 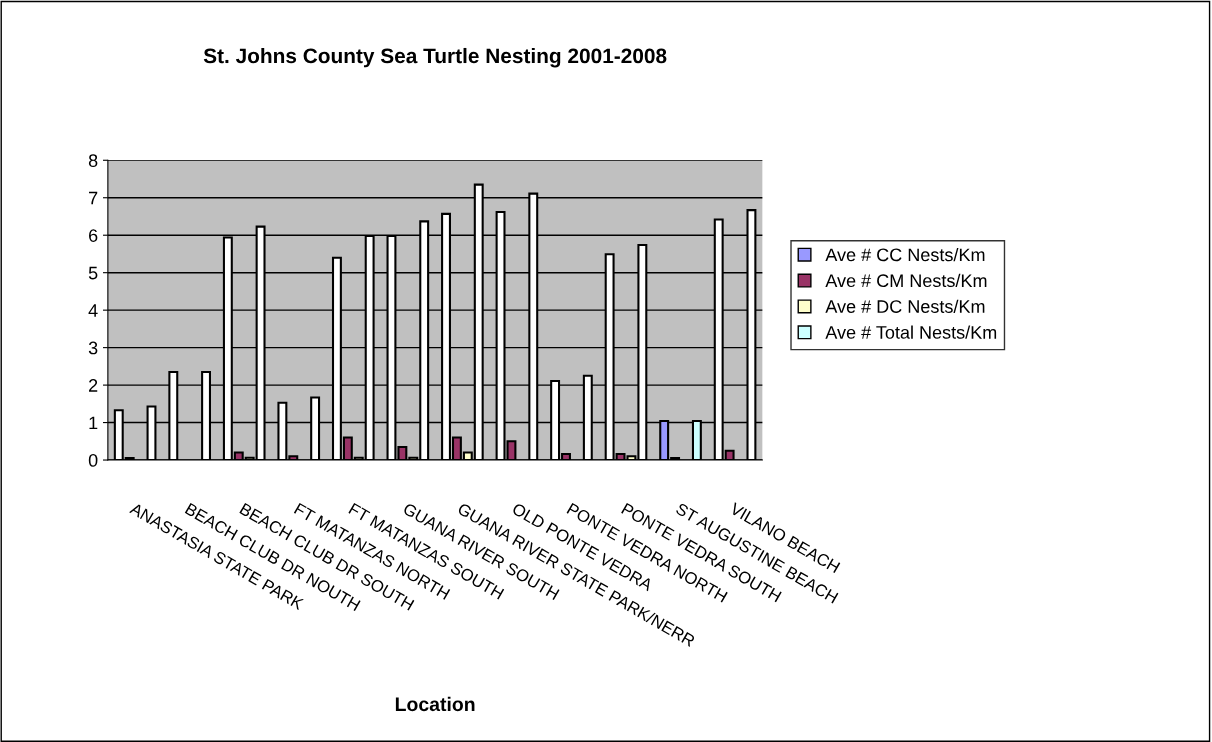 I want to click on y-tick-label: 2, so click(x=93, y=385).